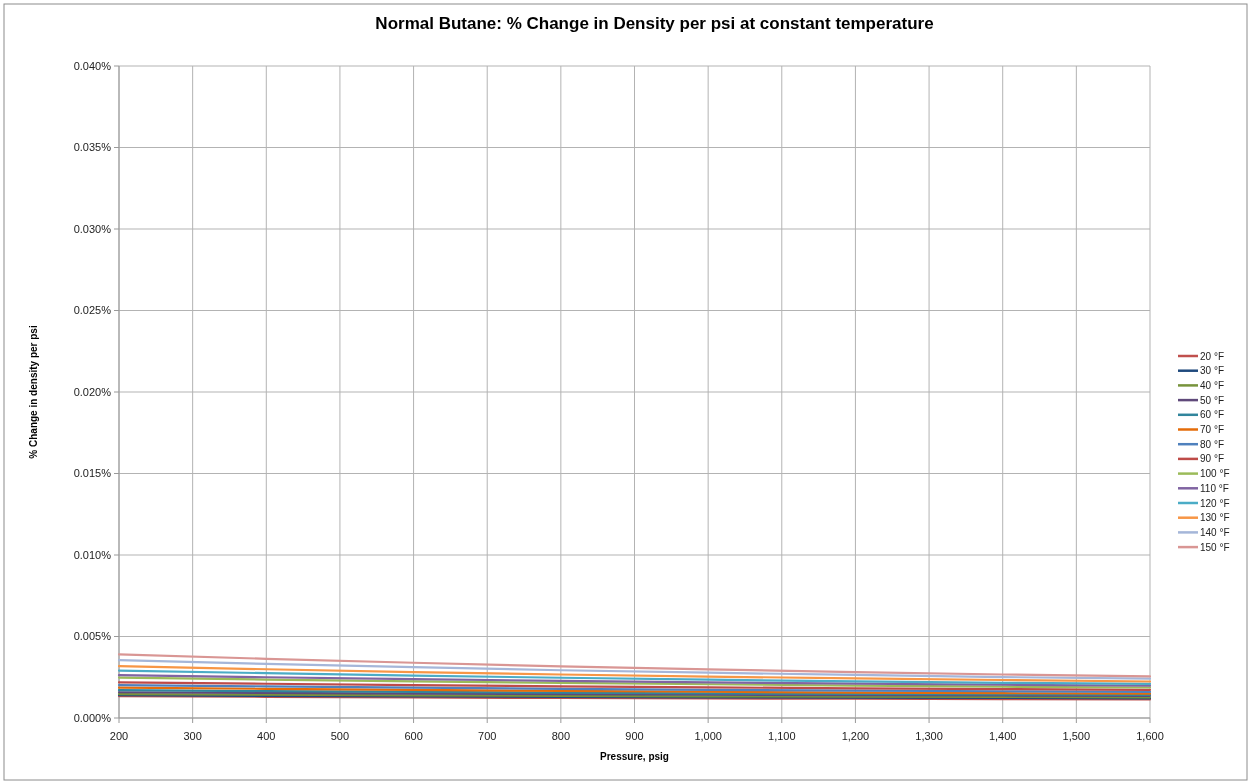 The image size is (1251, 784). I want to click on legend-label: 50 °F, so click(1212, 400).